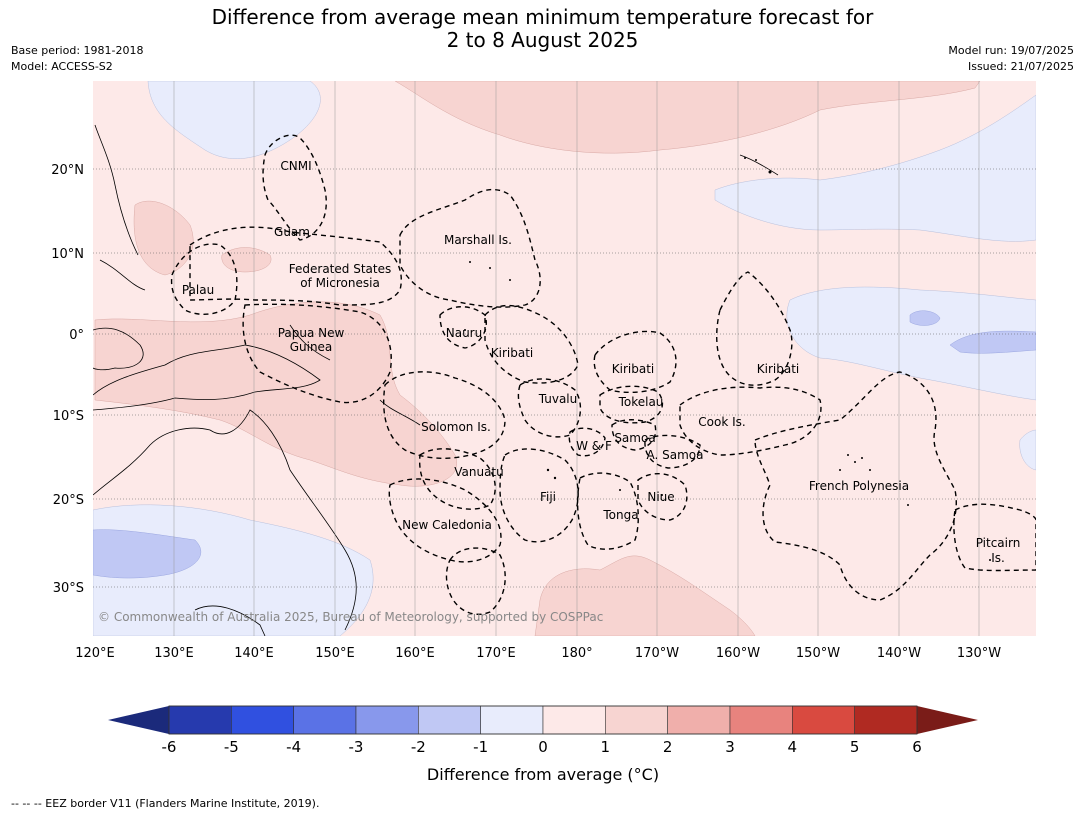  Describe the element at coordinates (979, 653) in the screenshot. I see `lon-label: 130°W` at that location.